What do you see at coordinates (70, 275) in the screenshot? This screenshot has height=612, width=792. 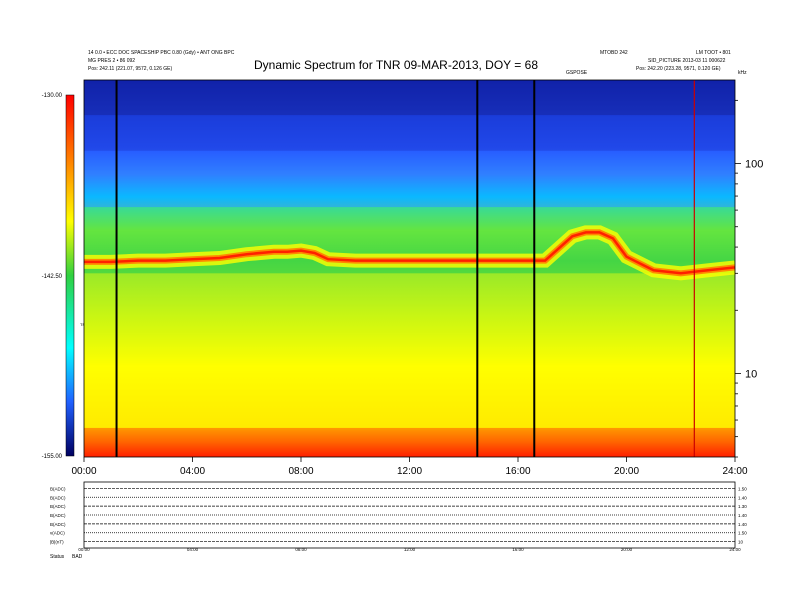 I see `colorbar` at bounding box center [70, 275].